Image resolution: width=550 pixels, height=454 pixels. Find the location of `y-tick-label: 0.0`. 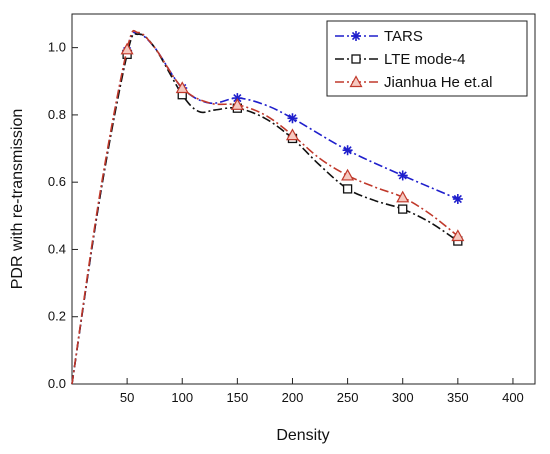

y-tick-label: 0.0 is located at coordinates (57, 383).